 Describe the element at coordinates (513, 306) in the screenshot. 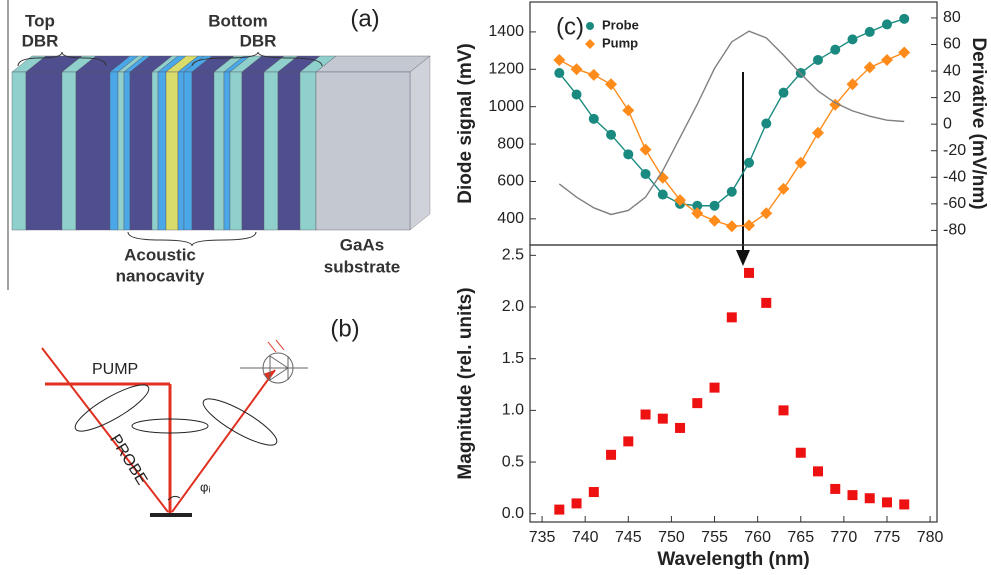

I see `y-tick-label: 2.0` at that location.